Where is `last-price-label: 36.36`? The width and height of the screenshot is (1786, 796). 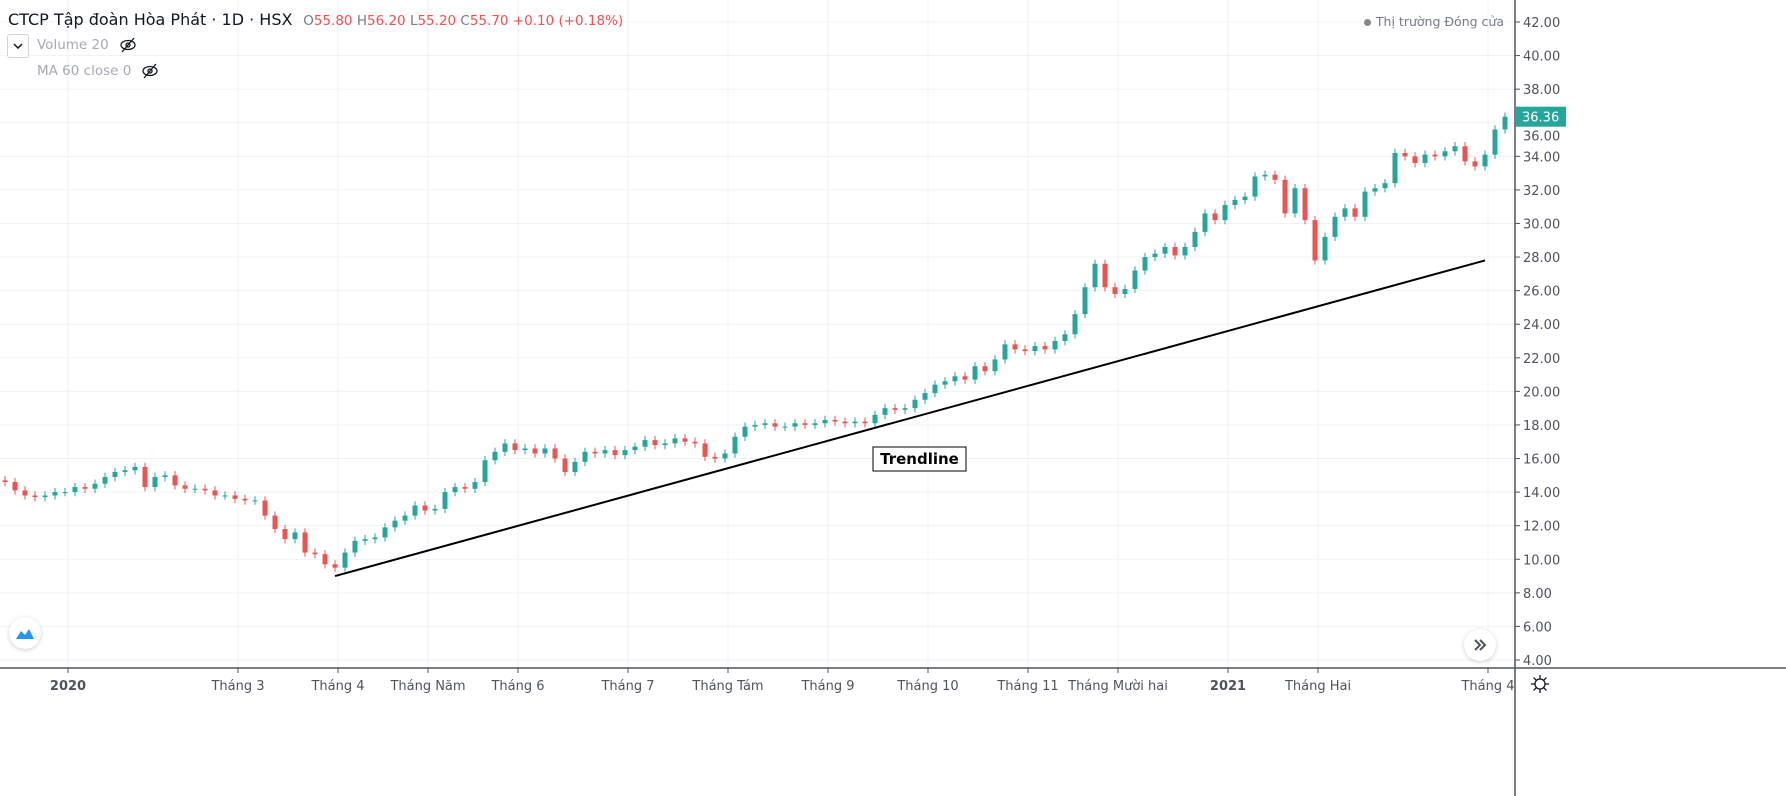
last-price-label: 36.36 is located at coordinates (1540, 118).